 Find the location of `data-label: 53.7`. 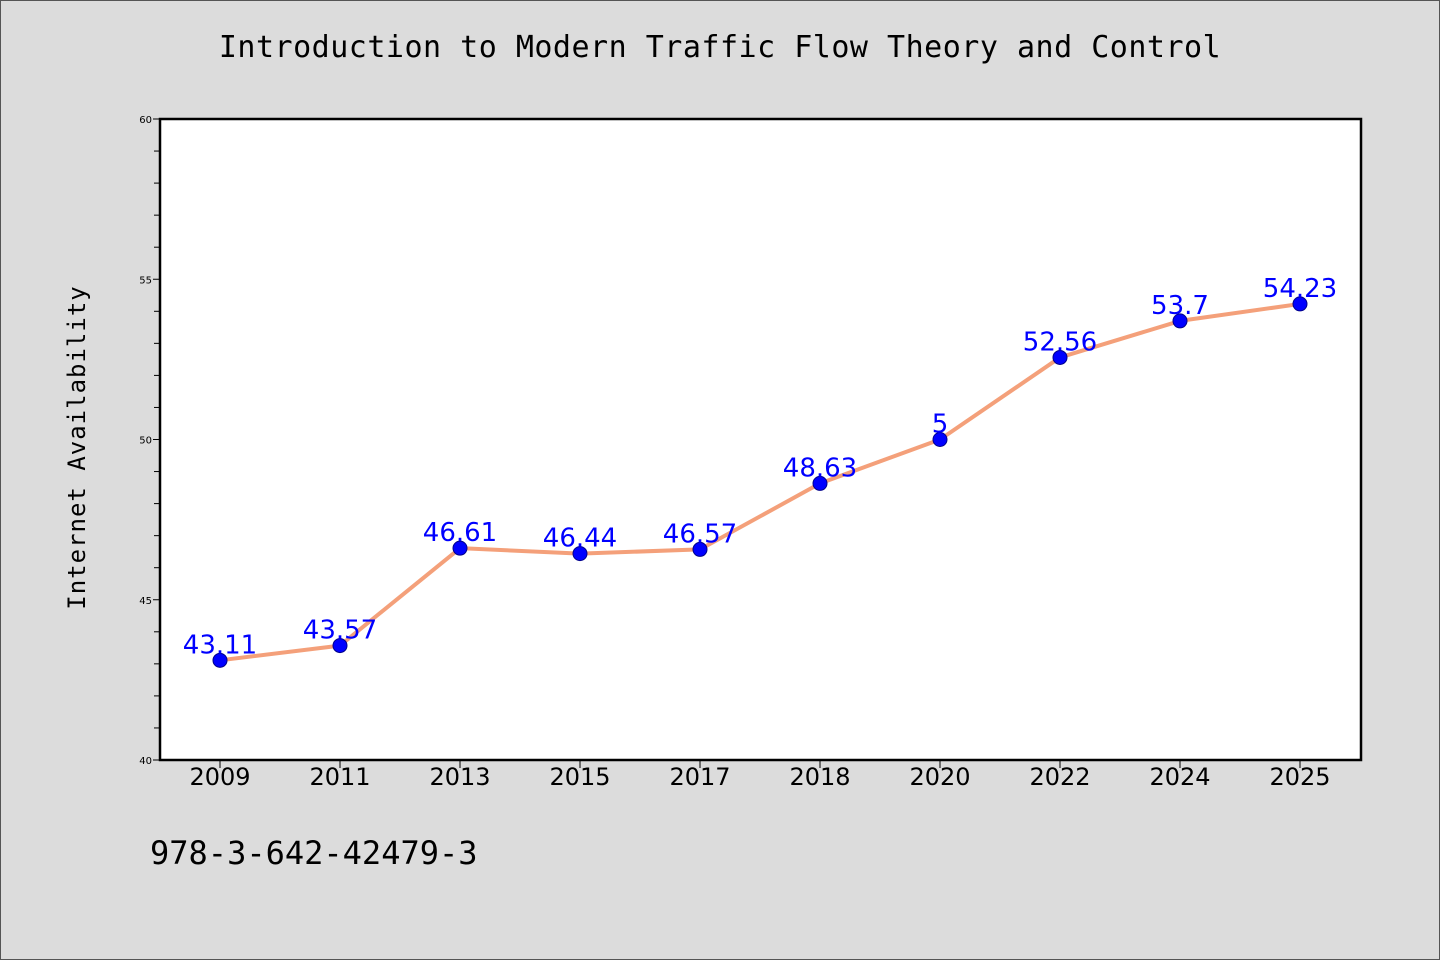

data-label: 53.7 is located at coordinates (1180, 306).